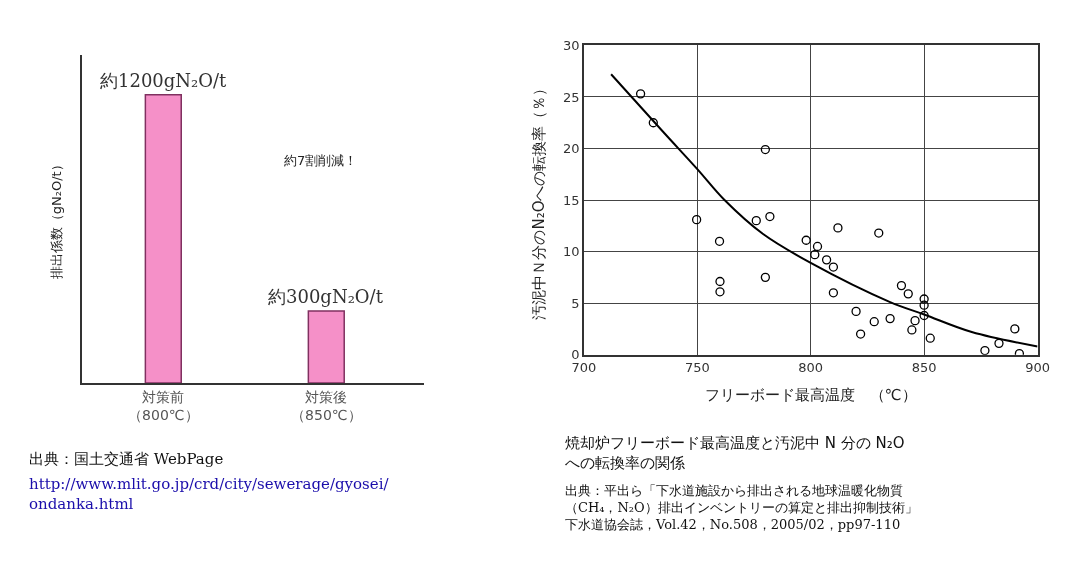 Image resolution: width=1075 pixels, height=571 pixels. Describe the element at coordinates (571, 252) in the screenshot. I see `y-tick-label: 10` at that location.